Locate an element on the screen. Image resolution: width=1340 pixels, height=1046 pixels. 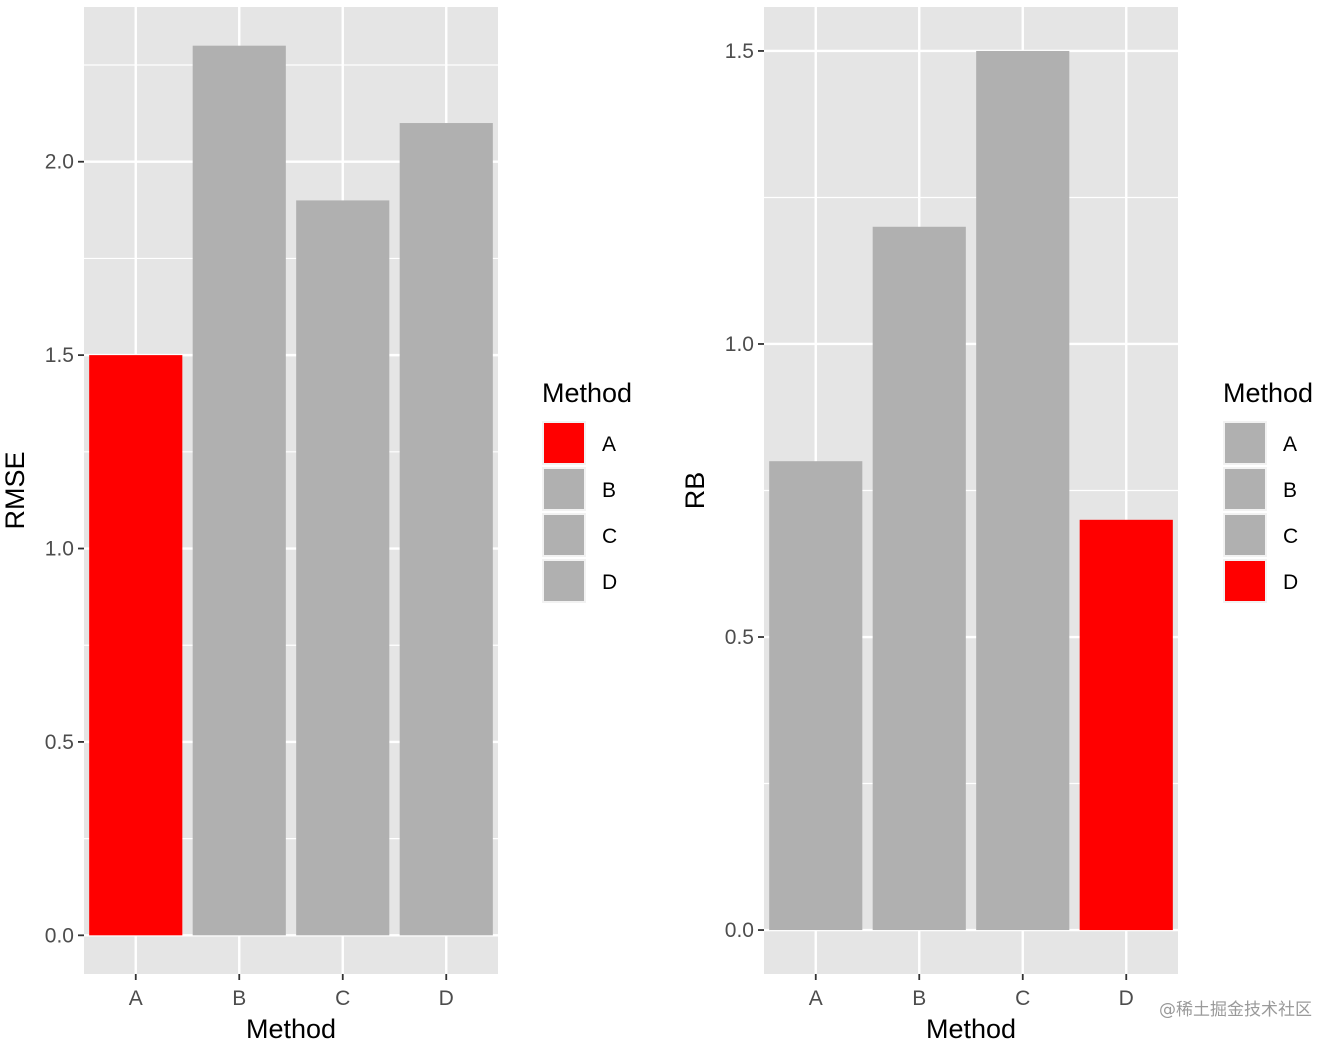
y-axis-title: RMSE is located at coordinates (15, 490).